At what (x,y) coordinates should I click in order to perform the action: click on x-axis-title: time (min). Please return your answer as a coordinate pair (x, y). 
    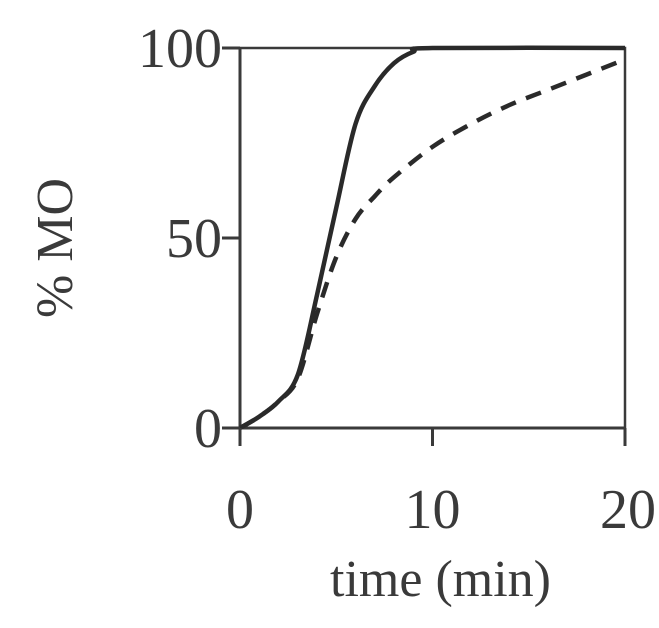
    Looking at the image, I should click on (440, 579).